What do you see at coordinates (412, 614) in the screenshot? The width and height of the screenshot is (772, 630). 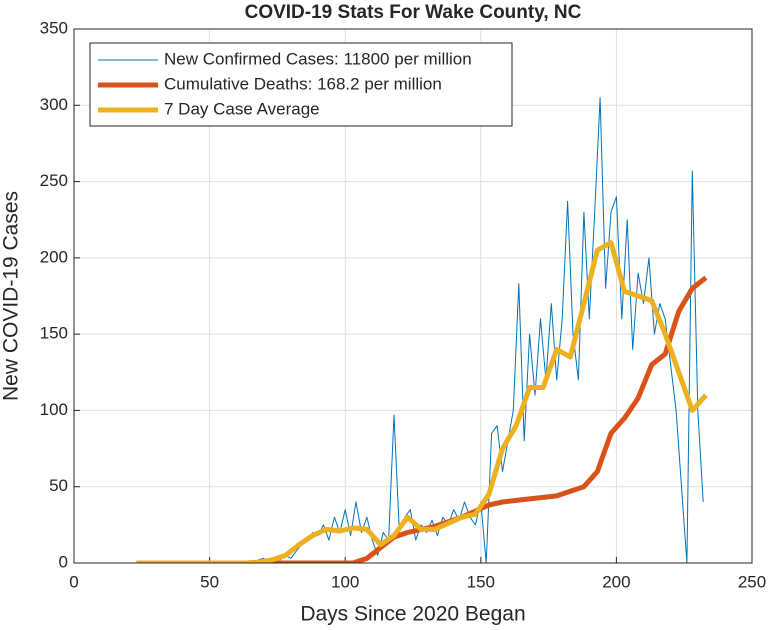 I see `x-axis-label: Days Since 2020 Began` at bounding box center [412, 614].